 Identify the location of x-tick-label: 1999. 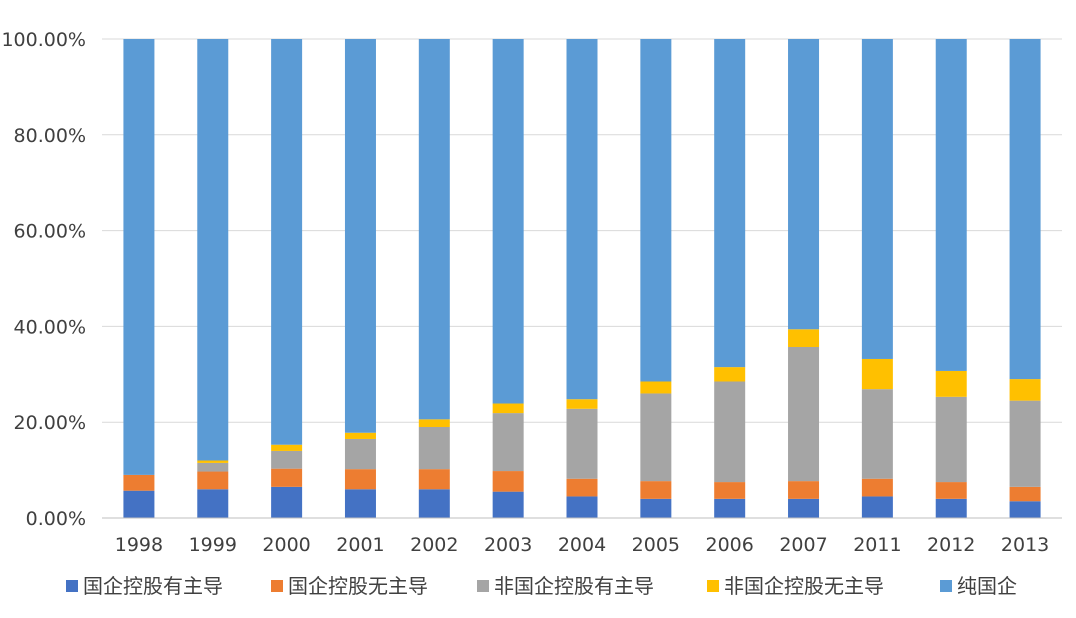
(213, 545).